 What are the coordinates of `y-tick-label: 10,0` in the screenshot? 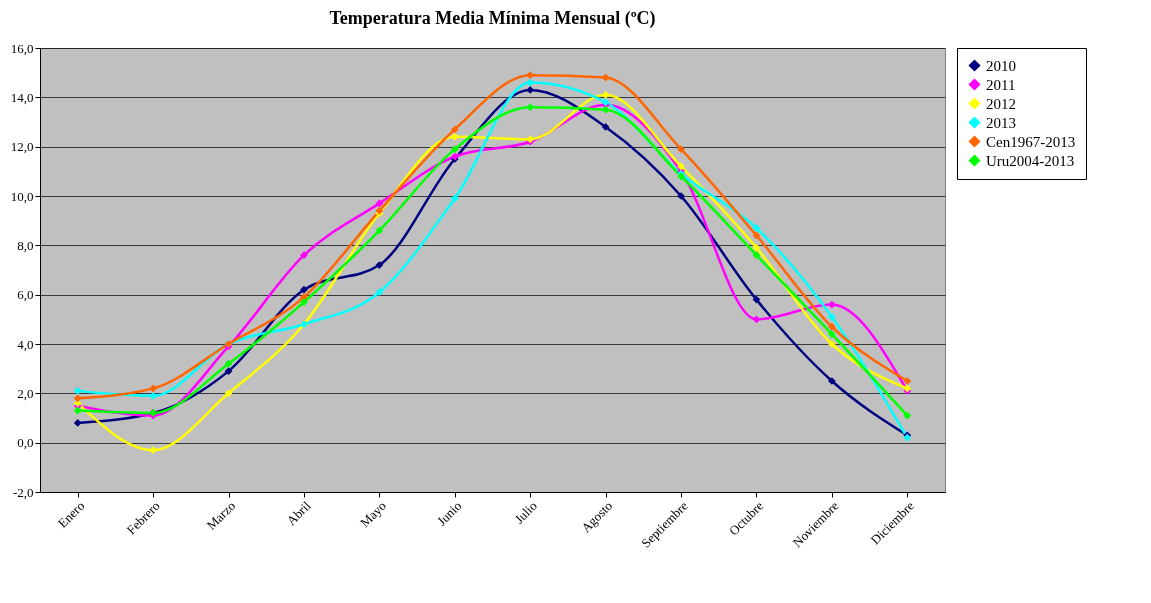 It's located at (22, 196).